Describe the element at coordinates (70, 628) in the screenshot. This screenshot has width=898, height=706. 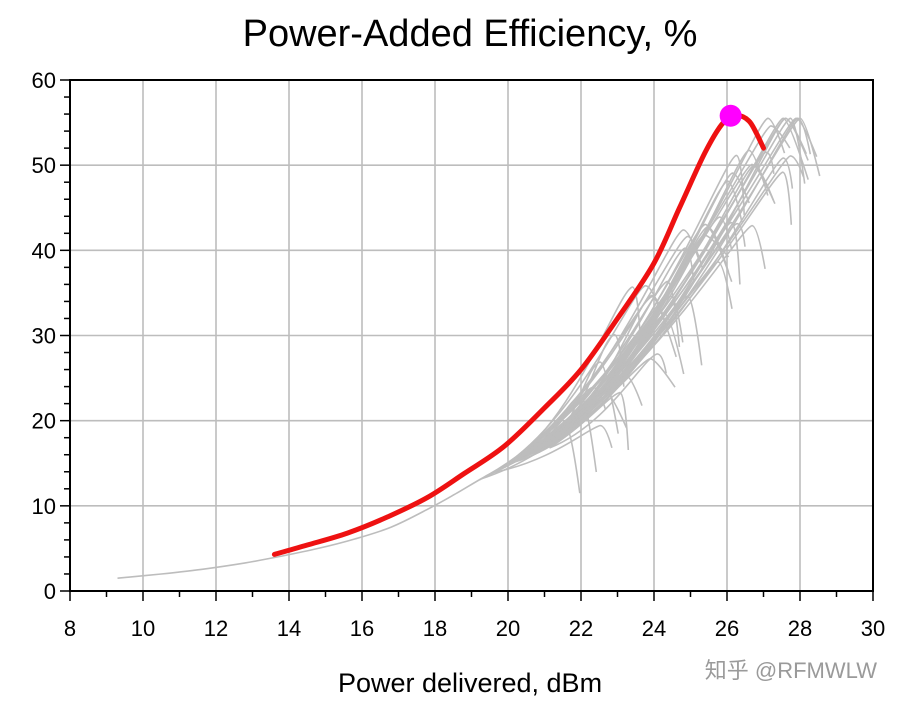
I see `x-tick-label: 8` at that location.